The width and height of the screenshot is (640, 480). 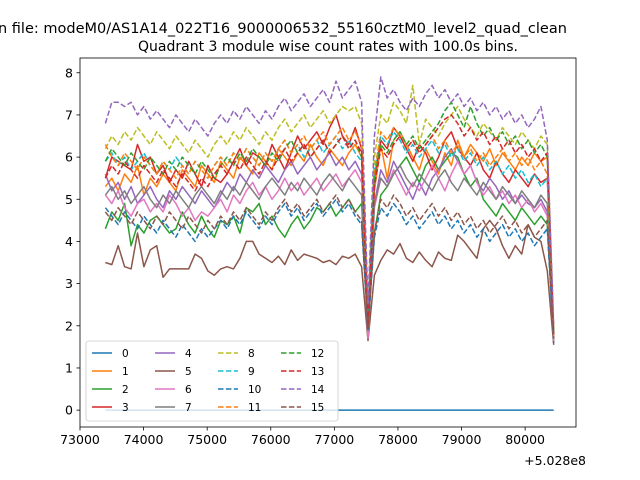 I want to click on legend-label: 7, so click(x=188, y=408).